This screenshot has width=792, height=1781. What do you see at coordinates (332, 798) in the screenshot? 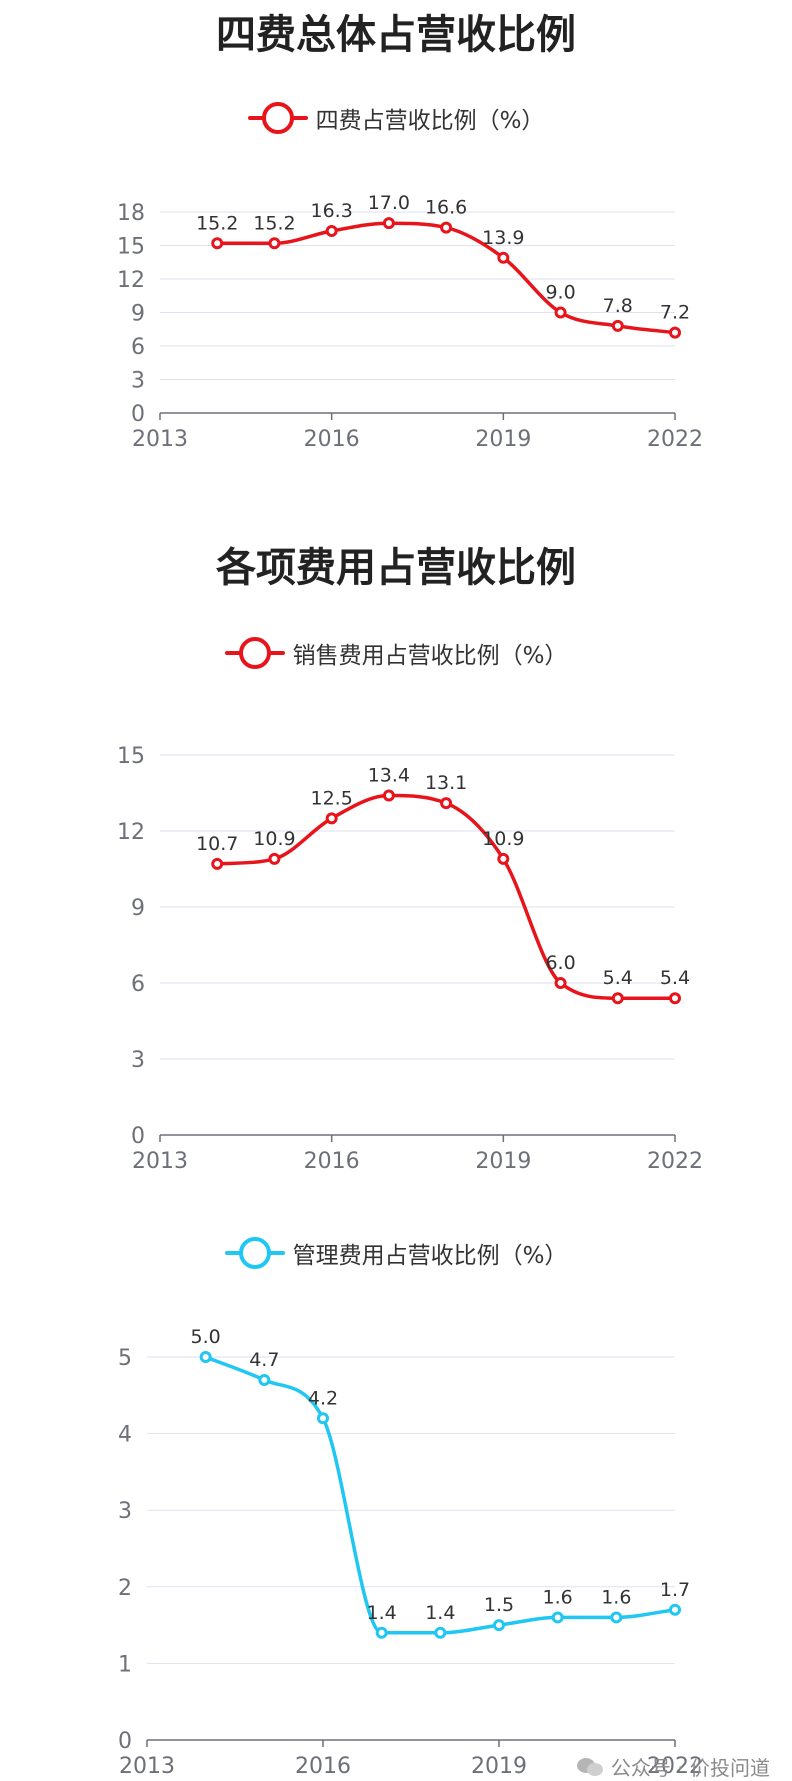
I see `data-label: 12.5` at bounding box center [332, 798].